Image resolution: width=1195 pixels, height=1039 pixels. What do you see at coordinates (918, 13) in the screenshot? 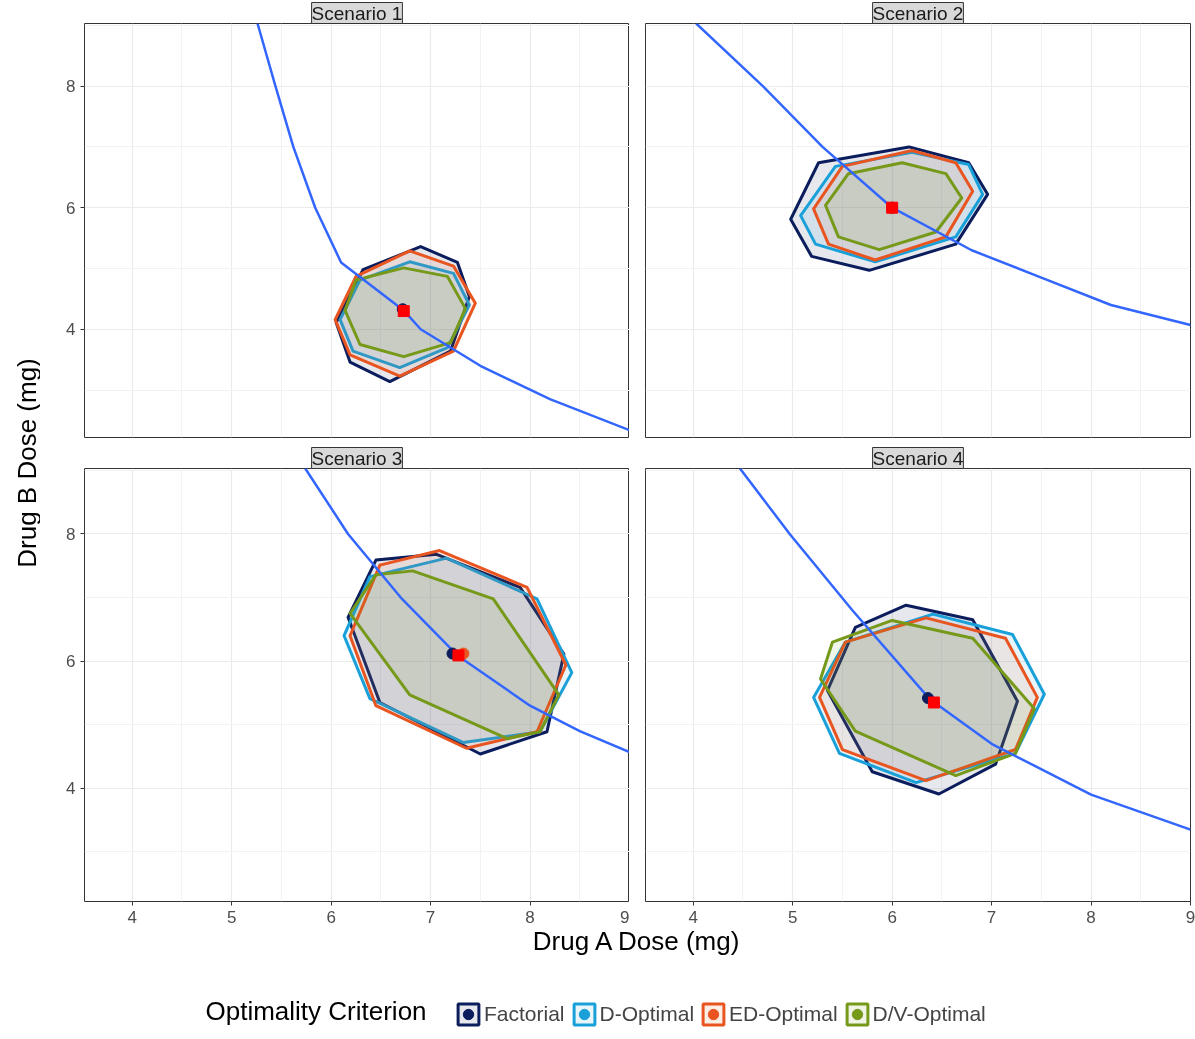
I see `chart-title: Scenario 2` at bounding box center [918, 13].